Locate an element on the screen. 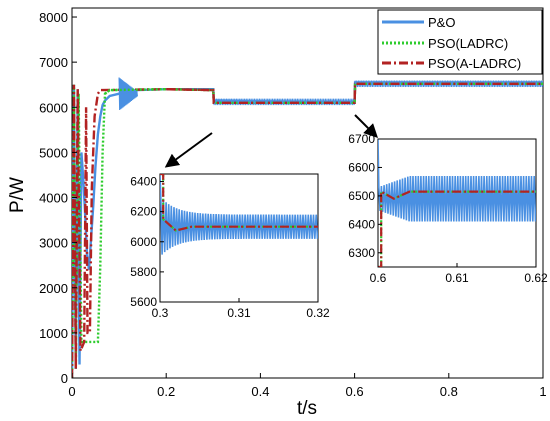  legend-label-pso-ladrc: PSO(LADRC) is located at coordinates (468, 43).